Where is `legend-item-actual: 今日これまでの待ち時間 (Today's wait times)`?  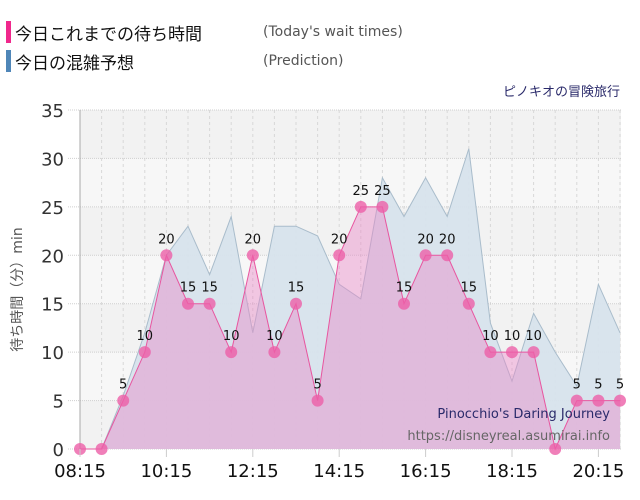
legend-item-actual: 今日これまでの待ち時間 (Today's wait times) is located at coordinates (204, 33).